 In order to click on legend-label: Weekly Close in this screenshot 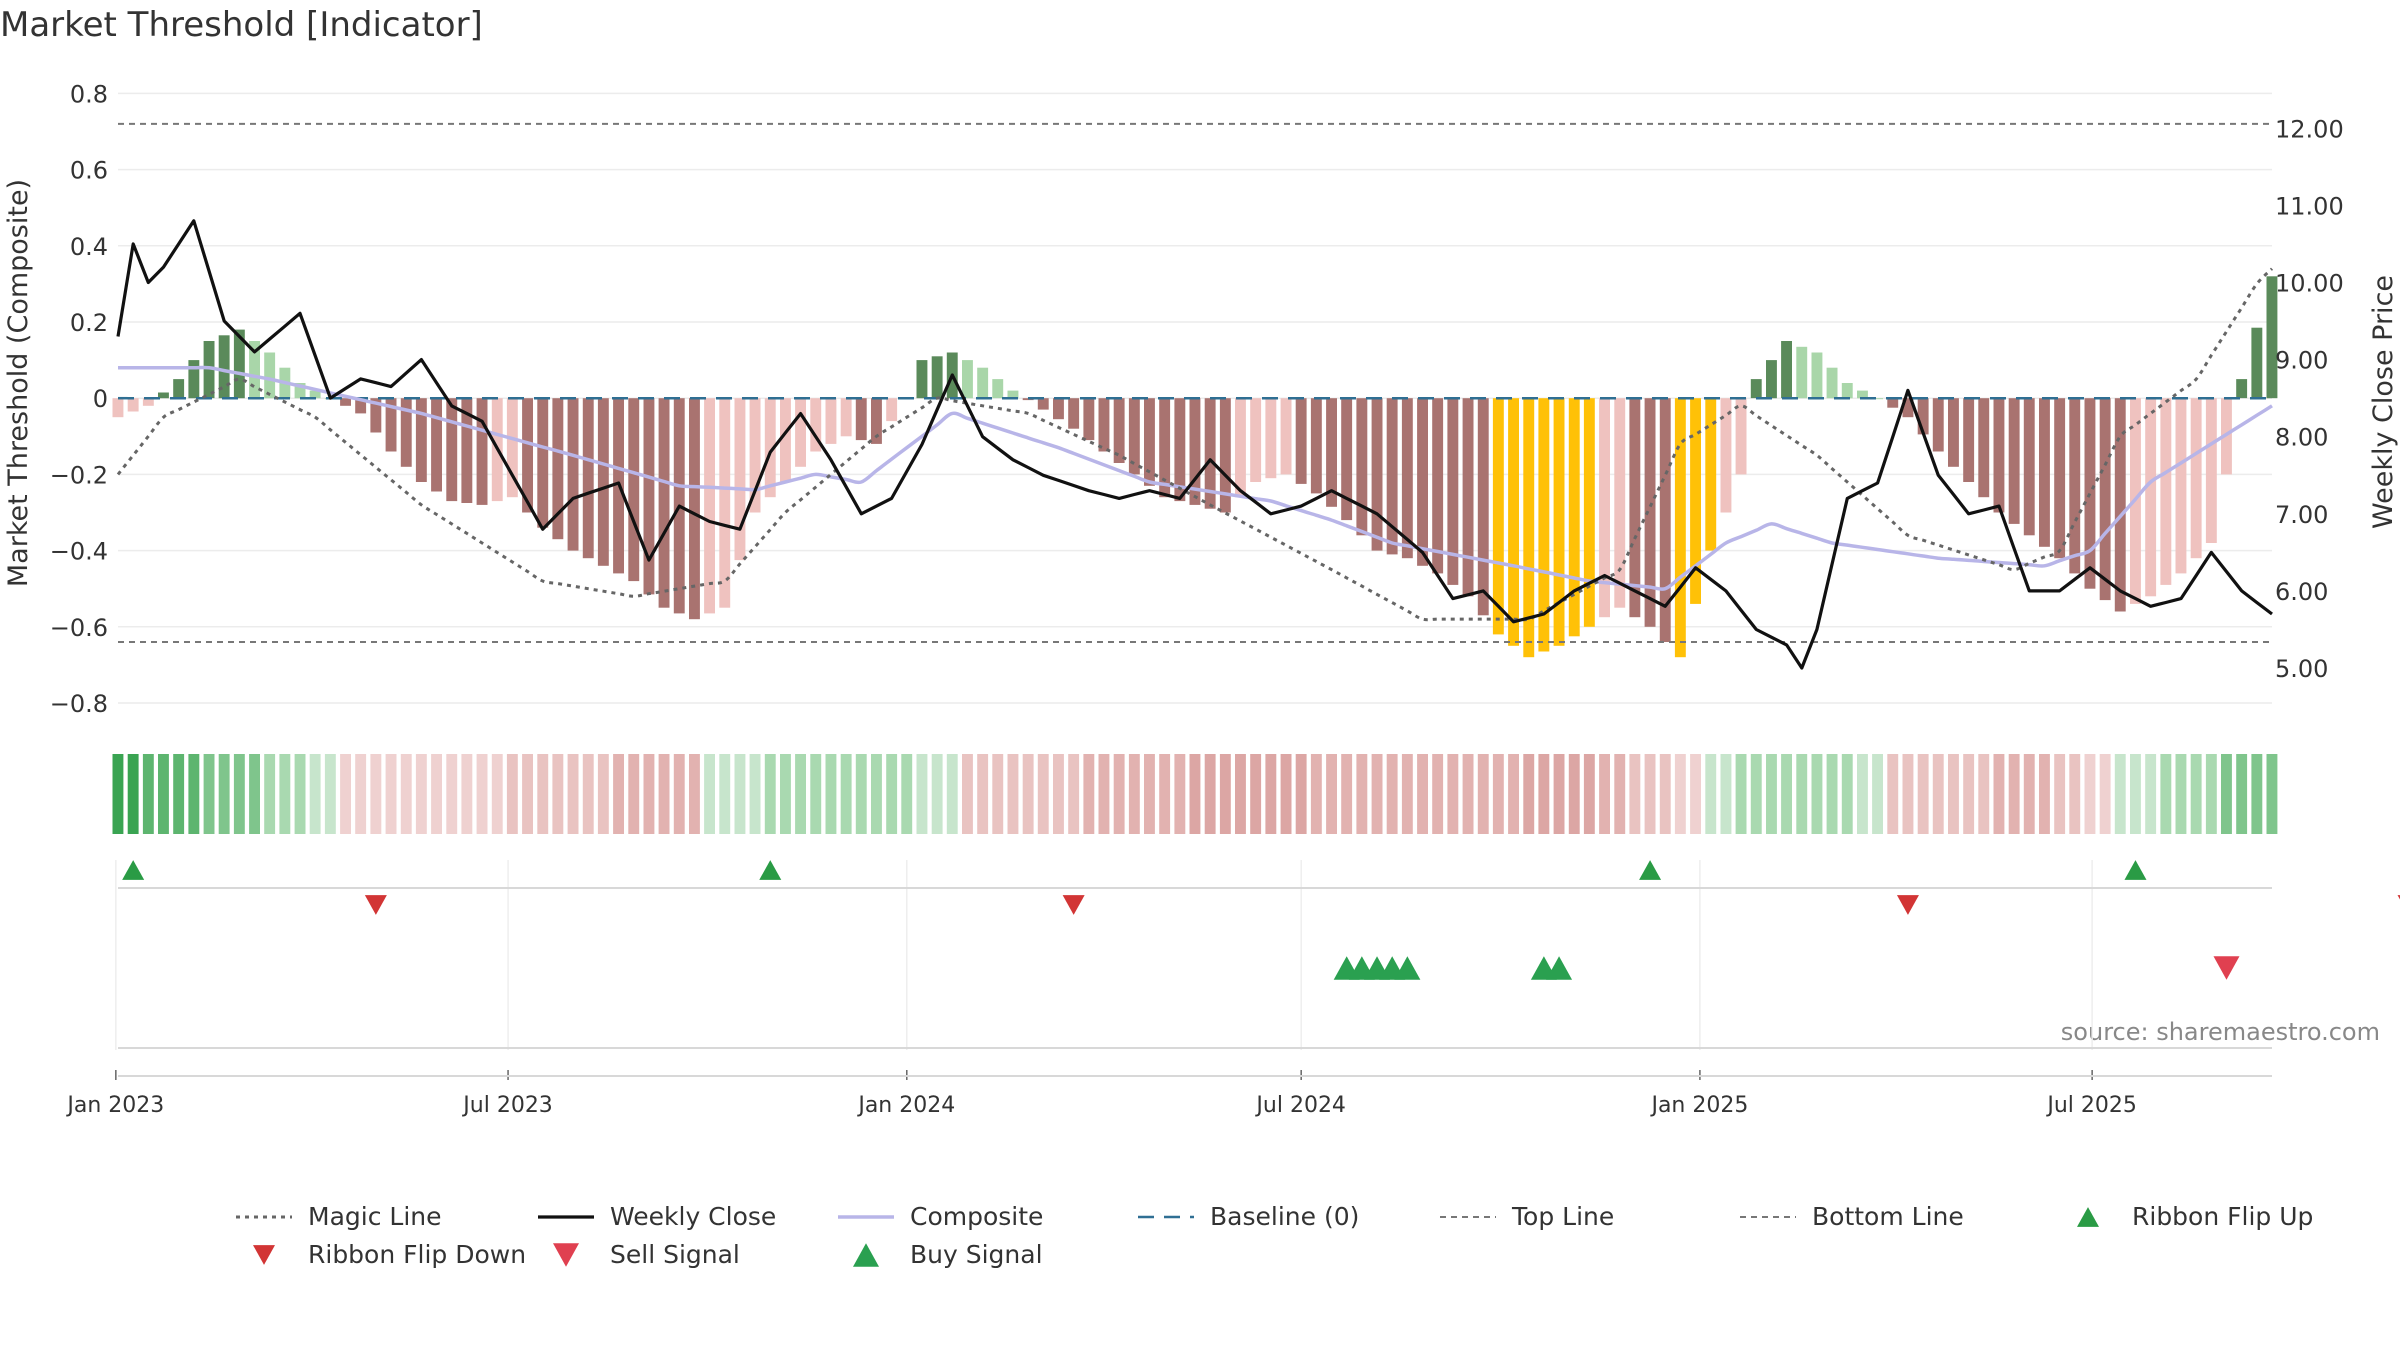, I will do `click(693, 1216)`.